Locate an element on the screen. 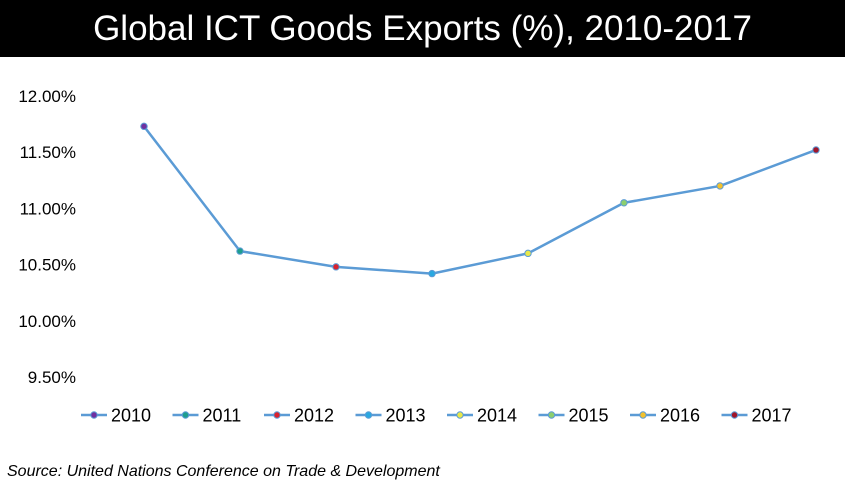 The image size is (845, 493). y-axis-ticks: 9.50% 10.00% 10.50% 11.00% 11.50% 12.00% is located at coordinates (47, 237).